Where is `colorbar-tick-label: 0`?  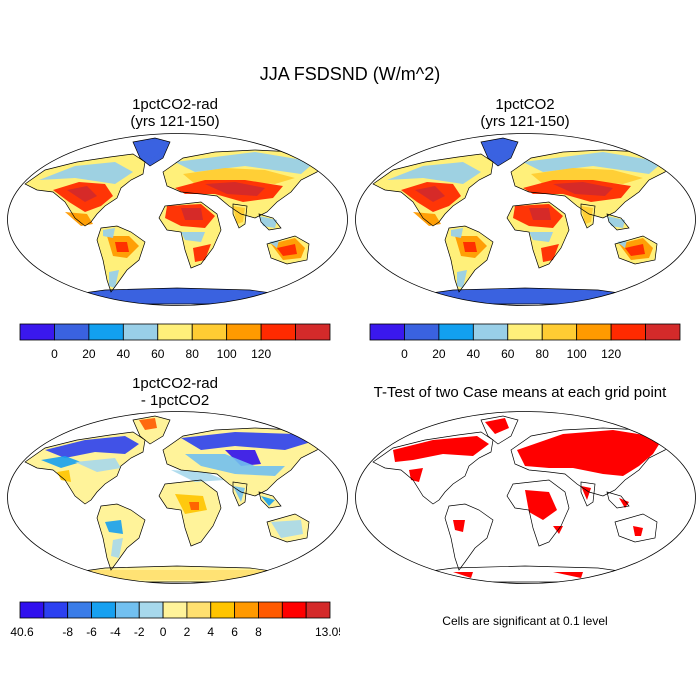
colorbar-tick-label: 0 is located at coordinates (163, 632).